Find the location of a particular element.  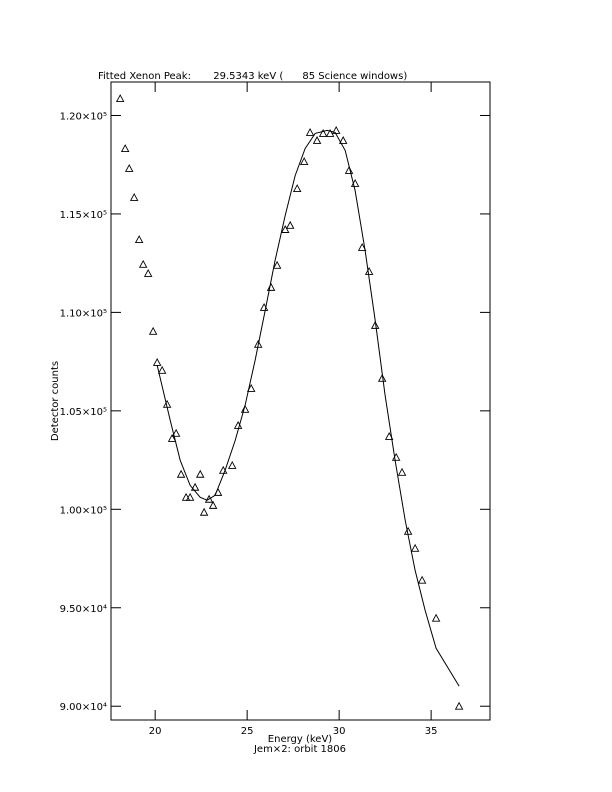

y-tick-label: 1.20×10⁵ is located at coordinates (83, 116).